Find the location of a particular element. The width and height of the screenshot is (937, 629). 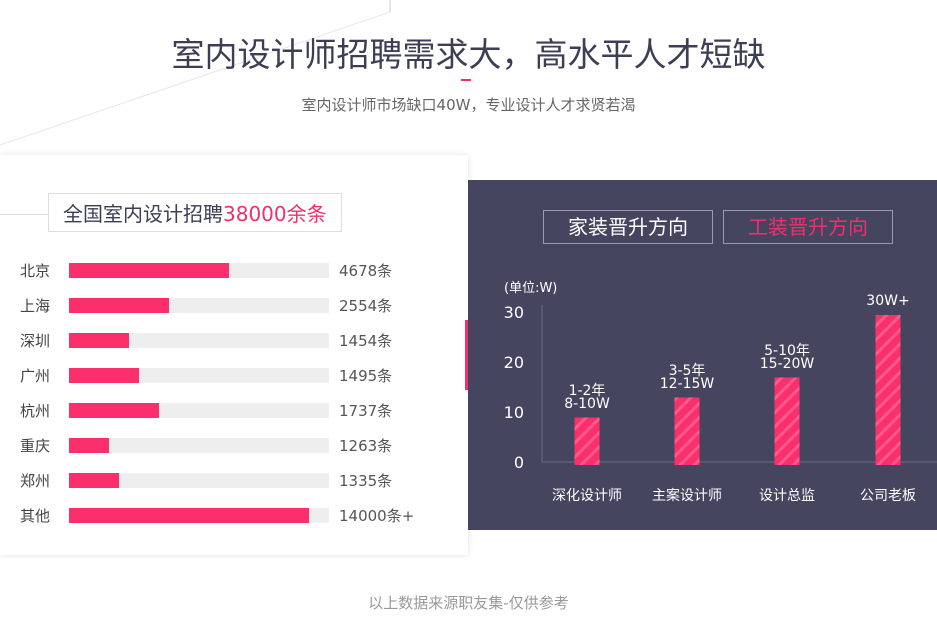

city-count: 4678条 is located at coordinates (366, 270).